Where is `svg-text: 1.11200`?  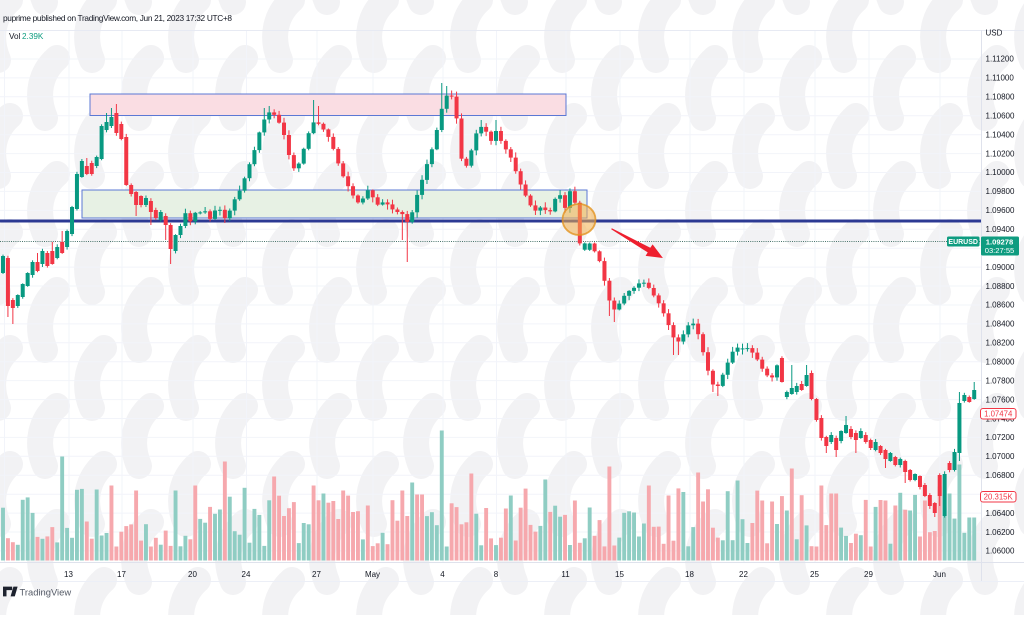 svg-text: 1.11200 is located at coordinates (1000, 59).